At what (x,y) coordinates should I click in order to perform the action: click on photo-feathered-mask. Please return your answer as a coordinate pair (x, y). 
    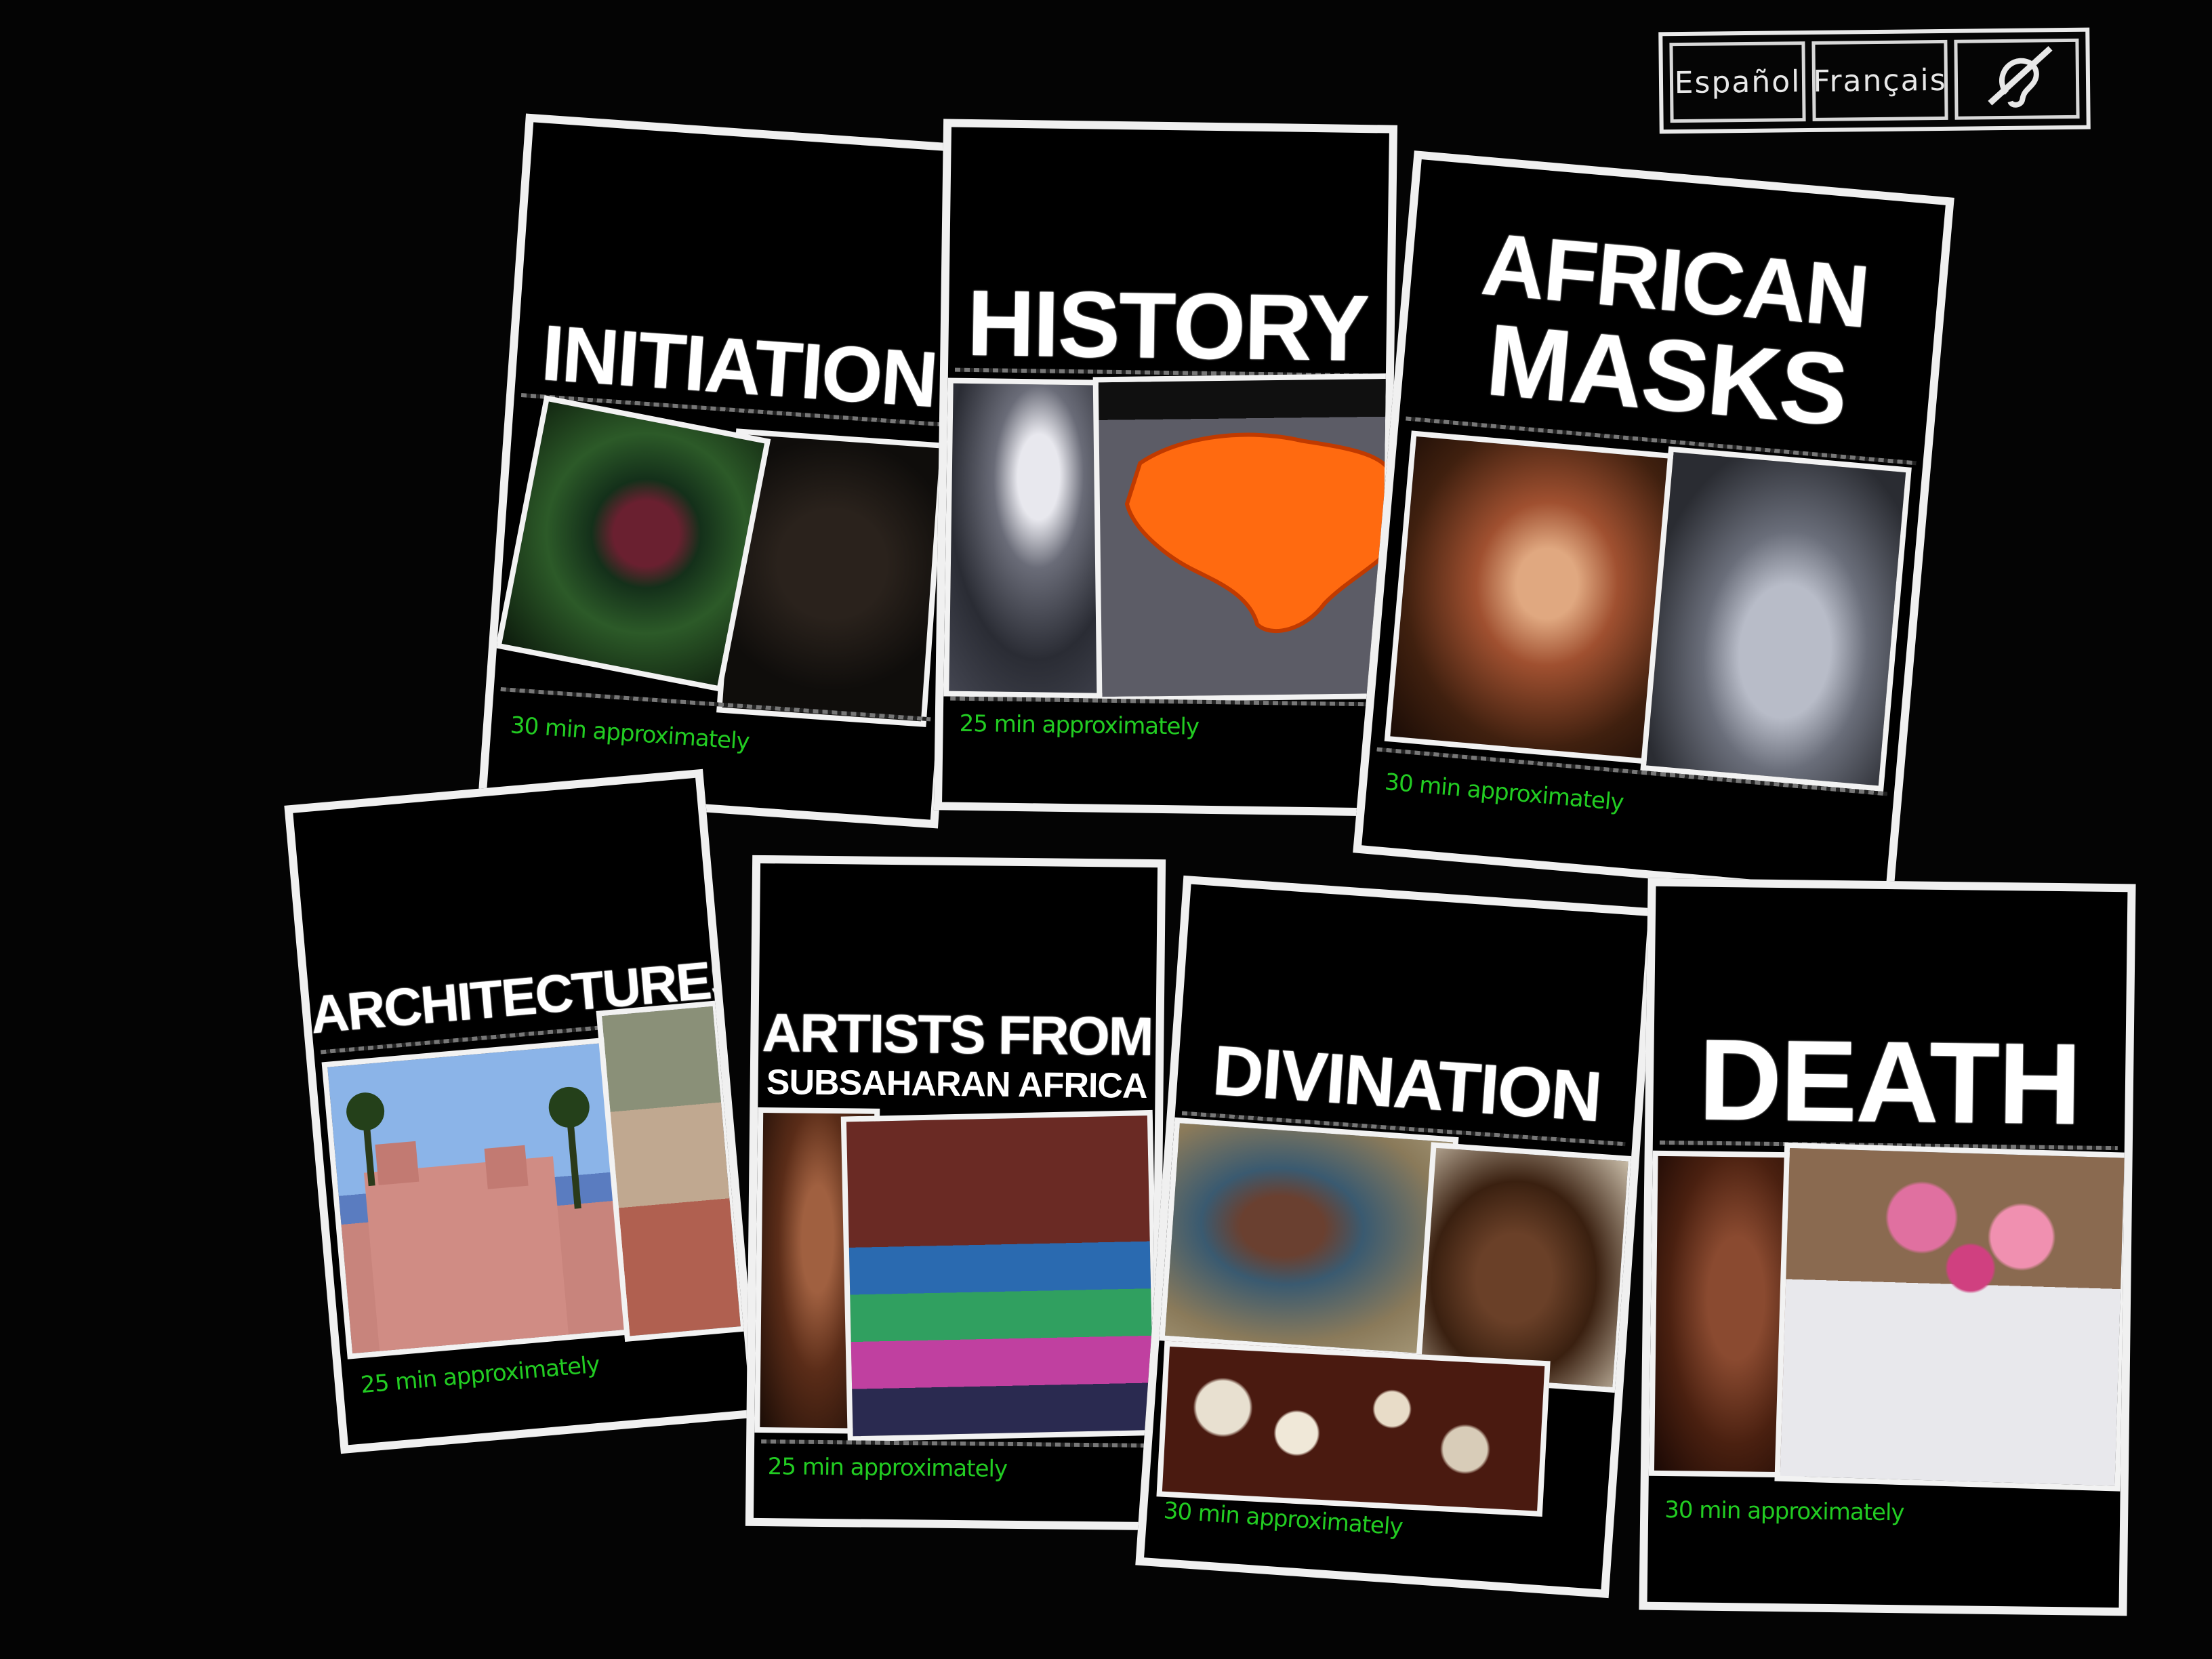
    Looking at the image, I should click on (1533, 598).